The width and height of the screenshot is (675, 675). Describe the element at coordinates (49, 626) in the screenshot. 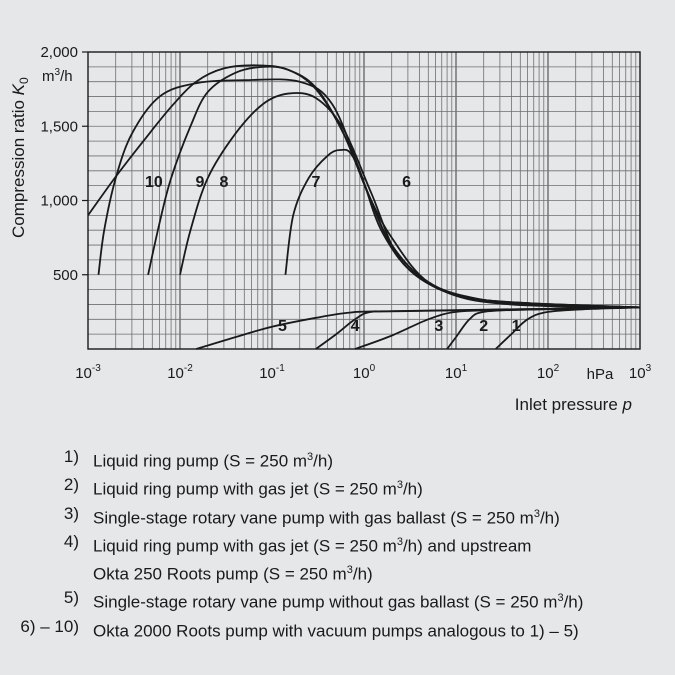

I see `legend-number: 6) – 10)` at that location.